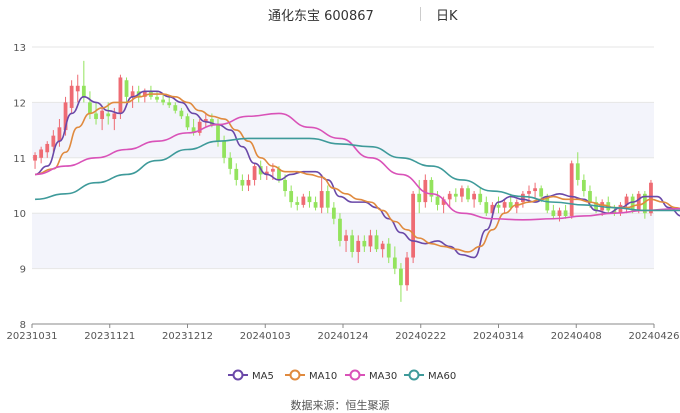 This screenshot has height=413, width=680. Describe the element at coordinates (32, 336) in the screenshot. I see `x-tick-label: 20231031` at that location.